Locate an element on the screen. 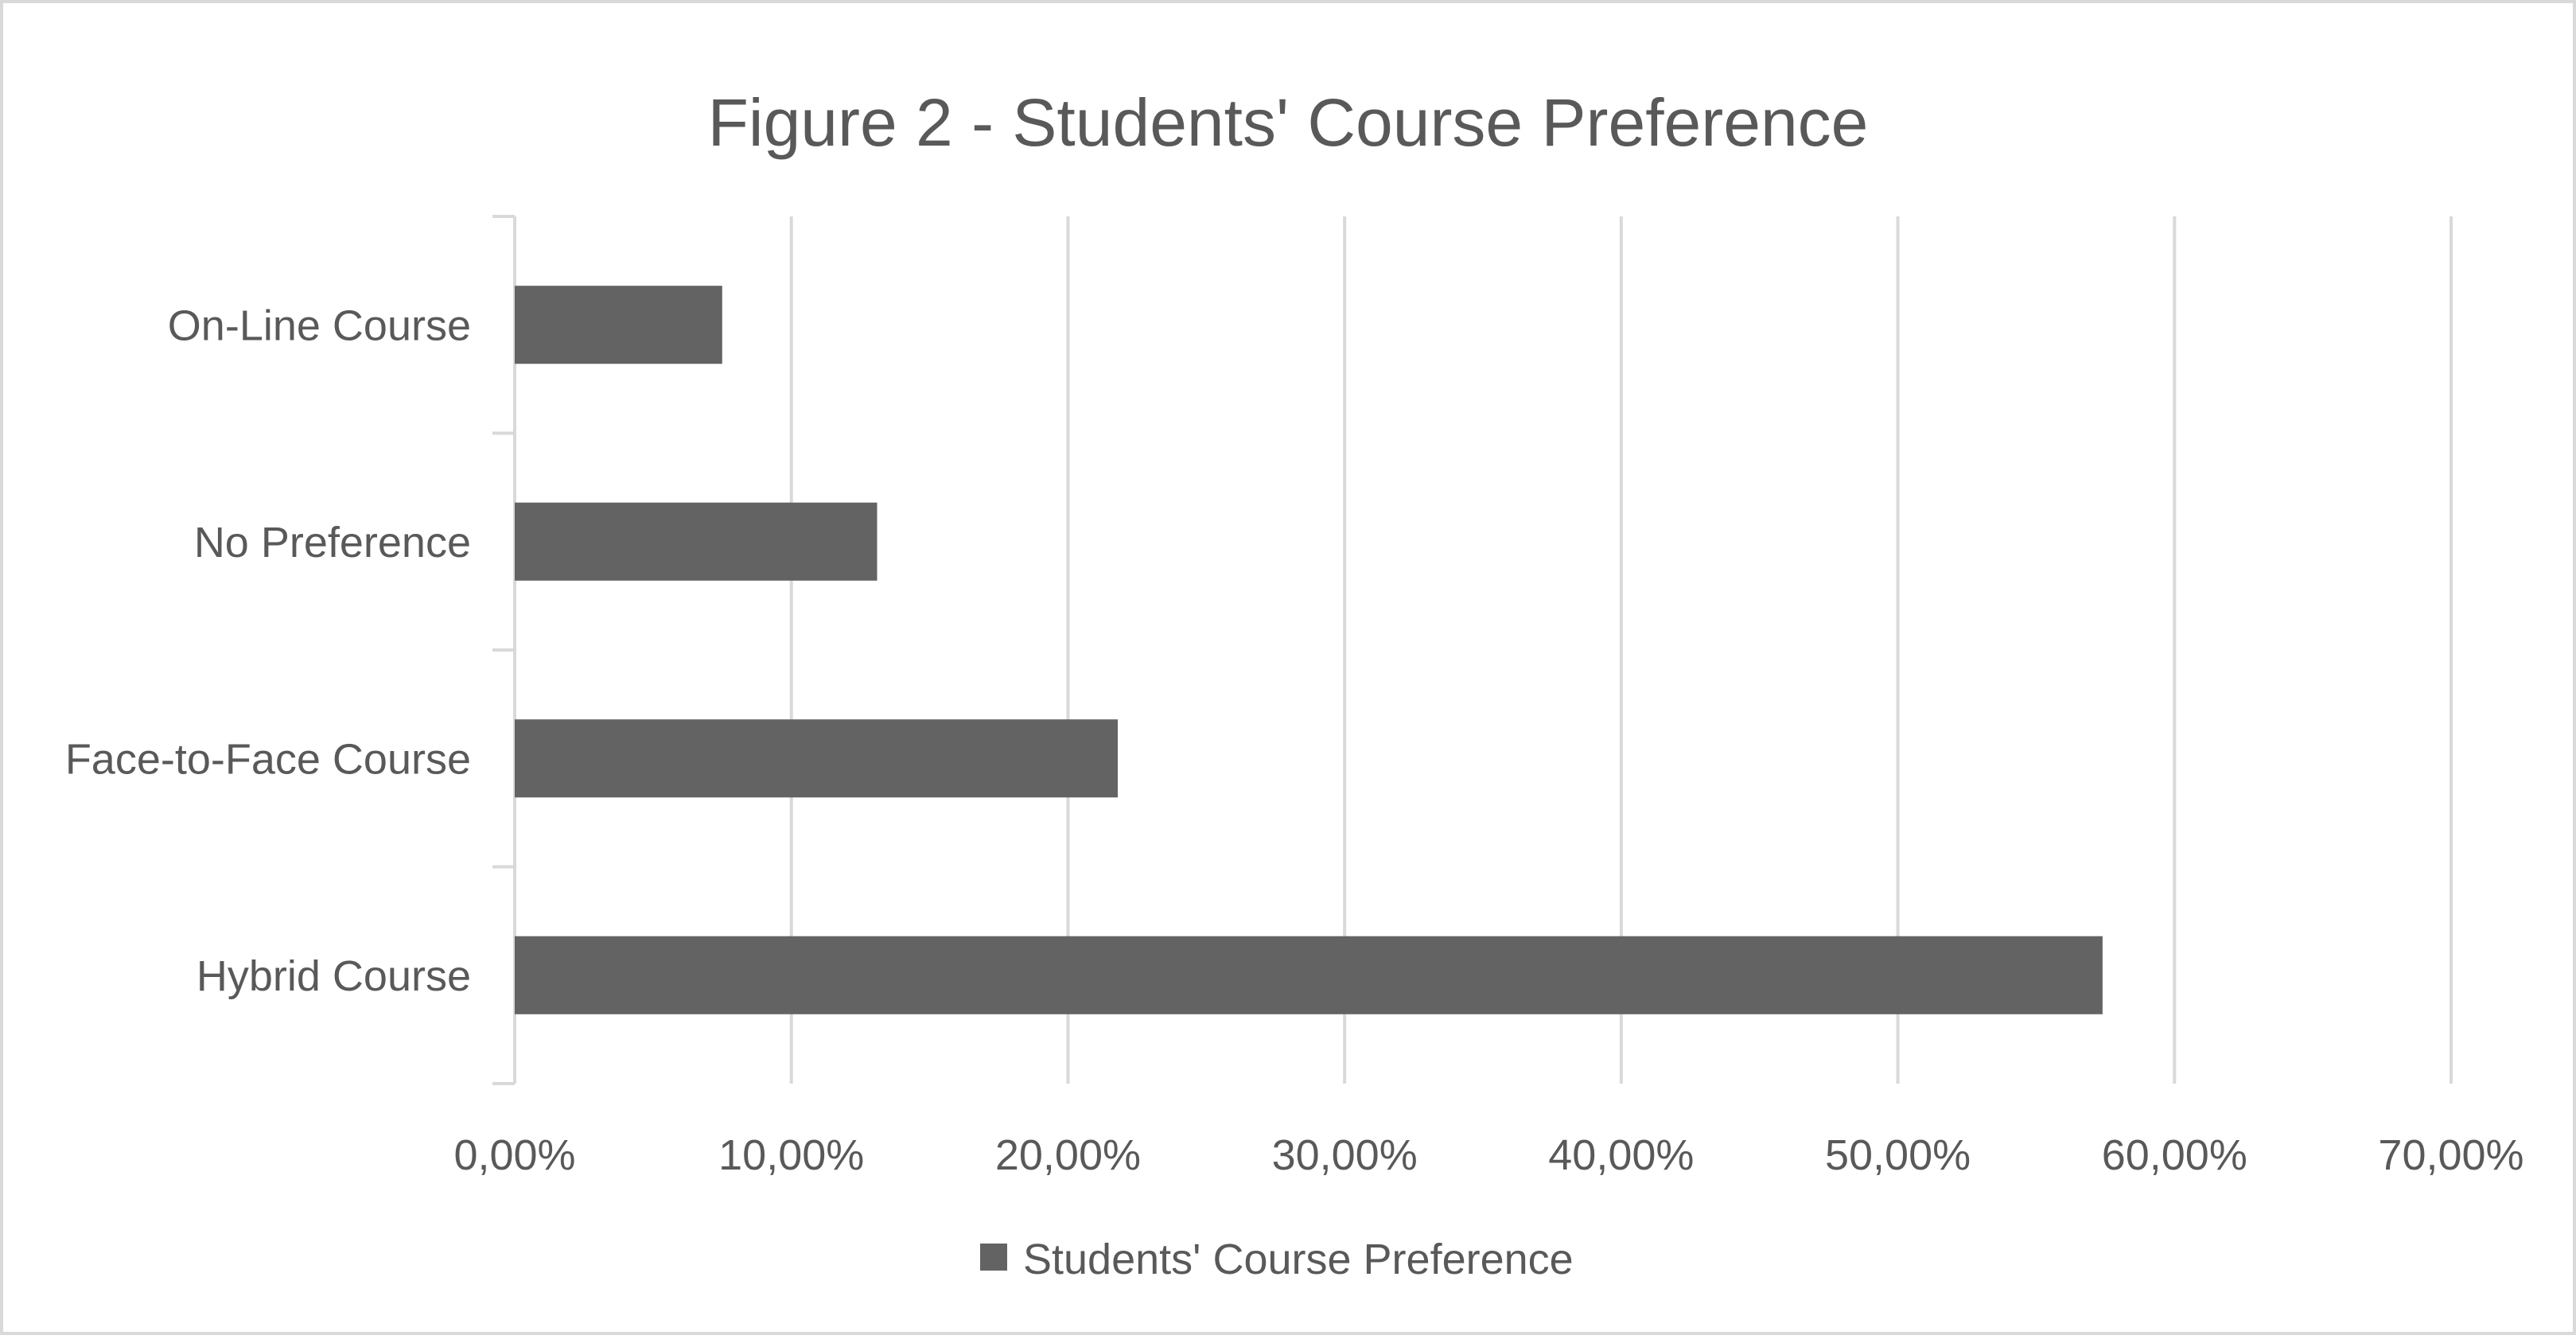 The height and width of the screenshot is (1339, 2576). bar-on-line-course is located at coordinates (619, 325).